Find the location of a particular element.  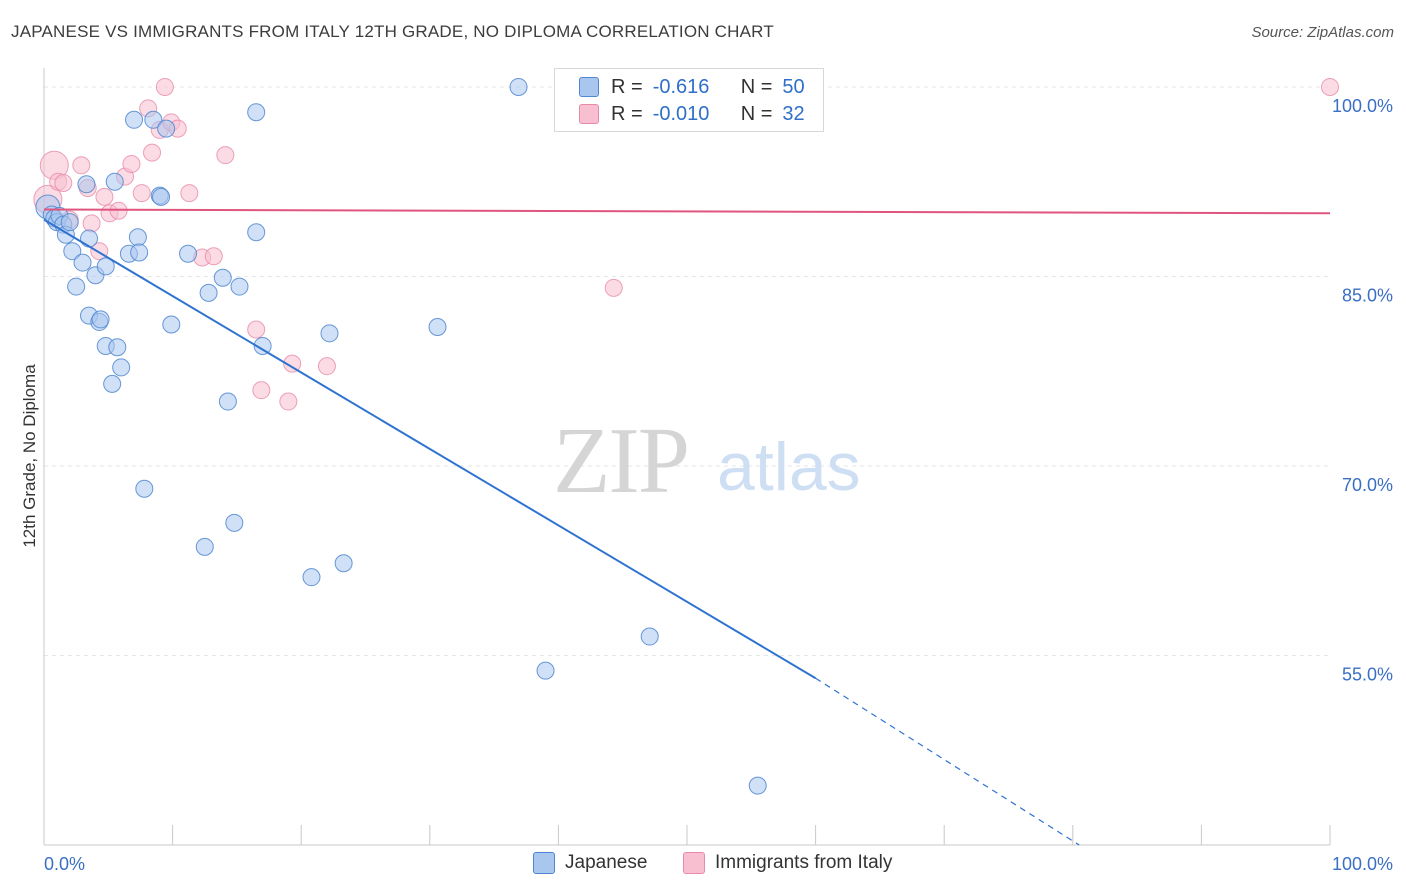

bottom-legend: Japanese Immigrants from Italy is located at coordinates (703, 865).